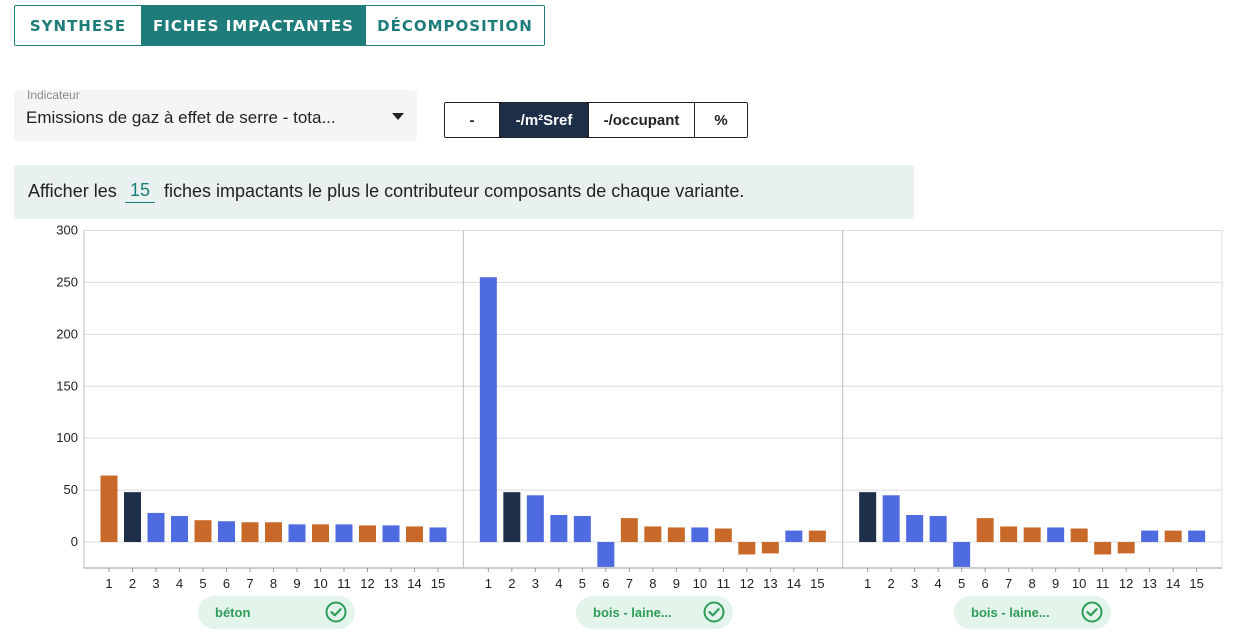 This screenshot has width=1250, height=643. What do you see at coordinates (67, 385) in the screenshot?
I see `y-tick-label: 150` at bounding box center [67, 385].